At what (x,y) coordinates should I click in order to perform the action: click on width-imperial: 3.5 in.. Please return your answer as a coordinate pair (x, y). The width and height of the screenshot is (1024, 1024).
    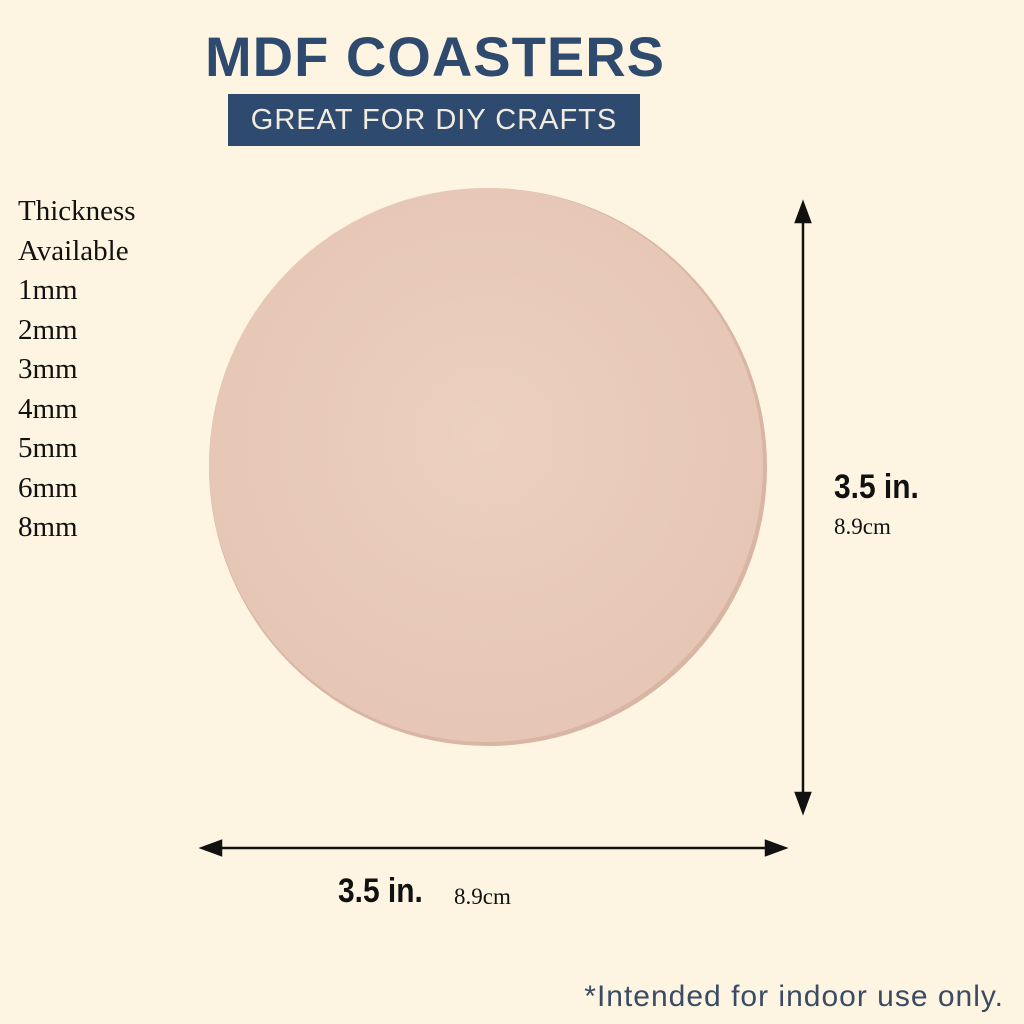
    Looking at the image, I should click on (380, 891).